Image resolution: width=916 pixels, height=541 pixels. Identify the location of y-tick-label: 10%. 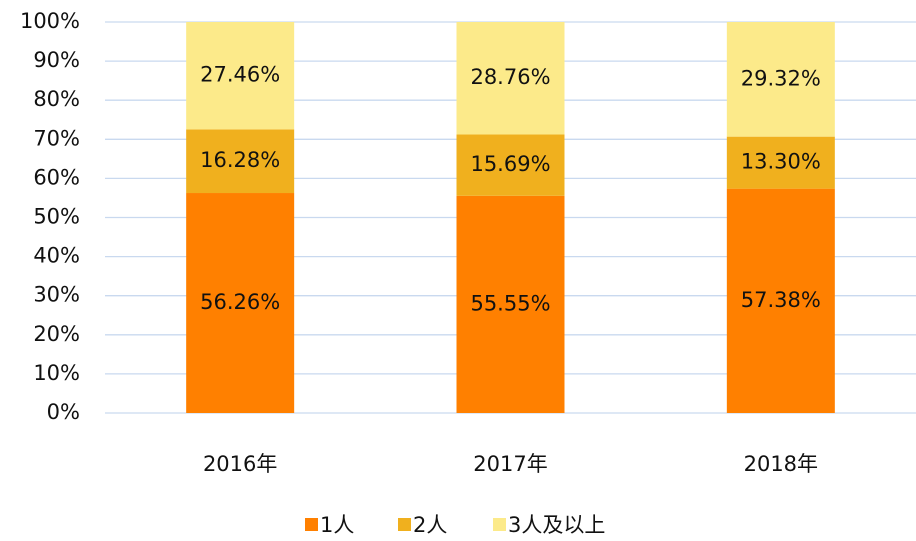
(56, 373).